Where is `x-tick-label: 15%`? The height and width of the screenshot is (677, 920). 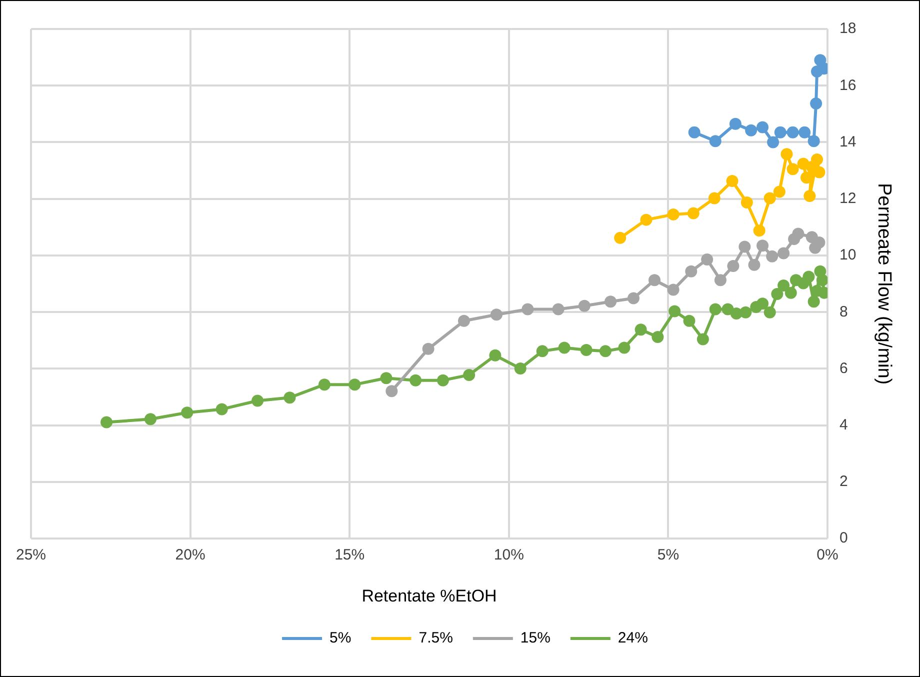
x-tick-label: 15% is located at coordinates (349, 555).